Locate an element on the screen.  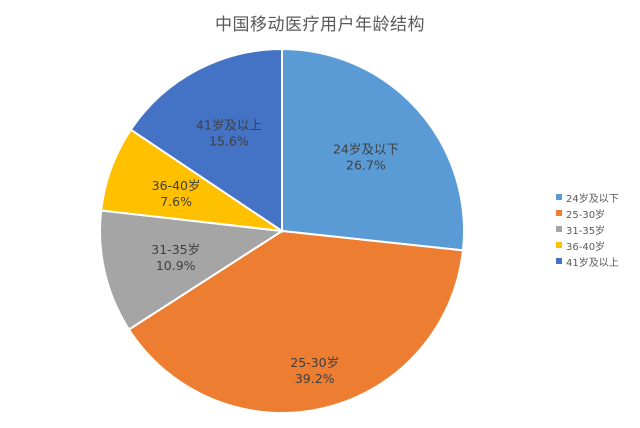
legend-item: 41岁及以上 is located at coordinates (598, 261).